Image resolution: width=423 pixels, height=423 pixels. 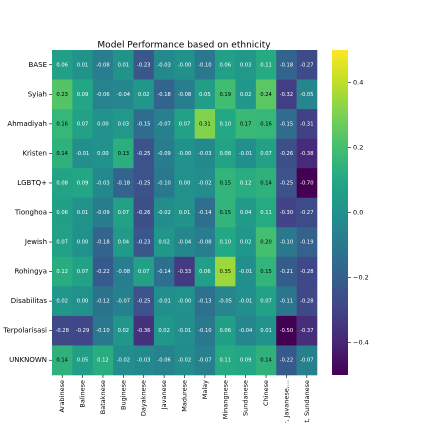 I want to click on cell-label: -0.38, so click(x=306, y=154).